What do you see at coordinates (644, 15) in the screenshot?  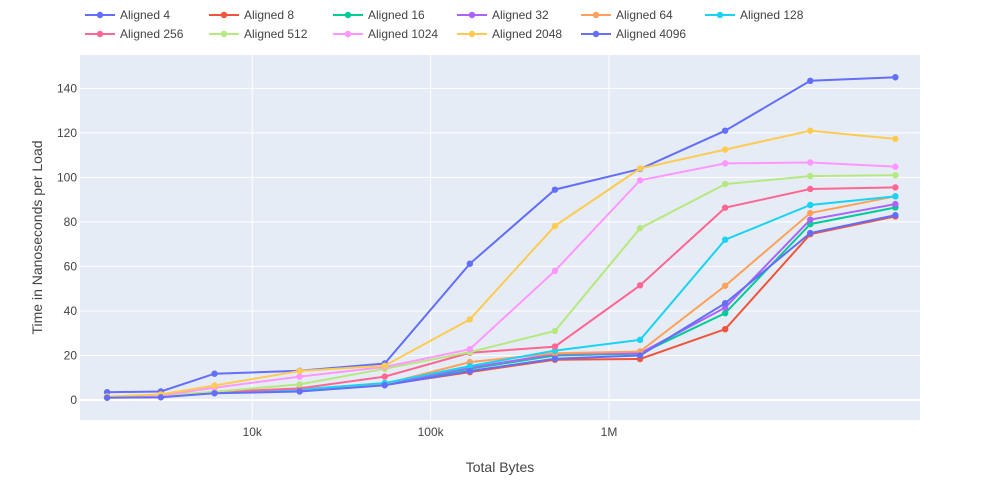 I see `legend-label: Aligned 64` at bounding box center [644, 15].